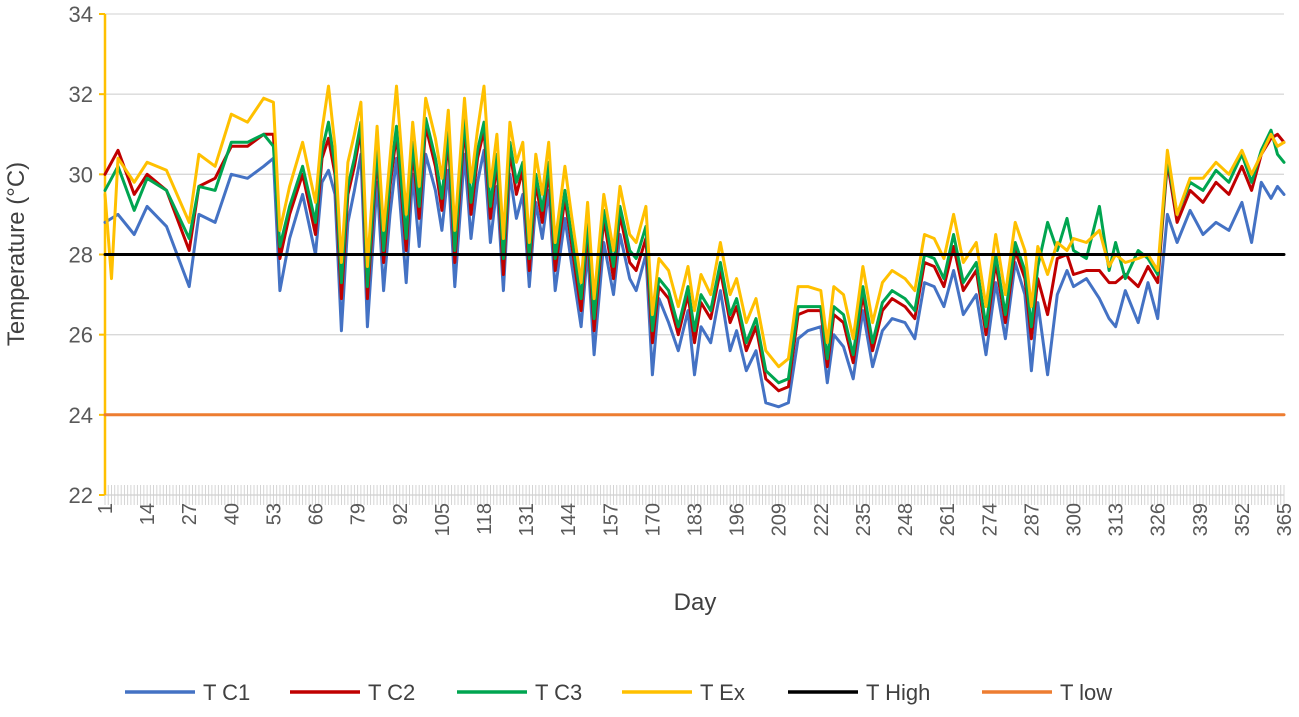 This screenshot has height=717, width=1299. I want to click on x-tick-label: 79, so click(359, 514).